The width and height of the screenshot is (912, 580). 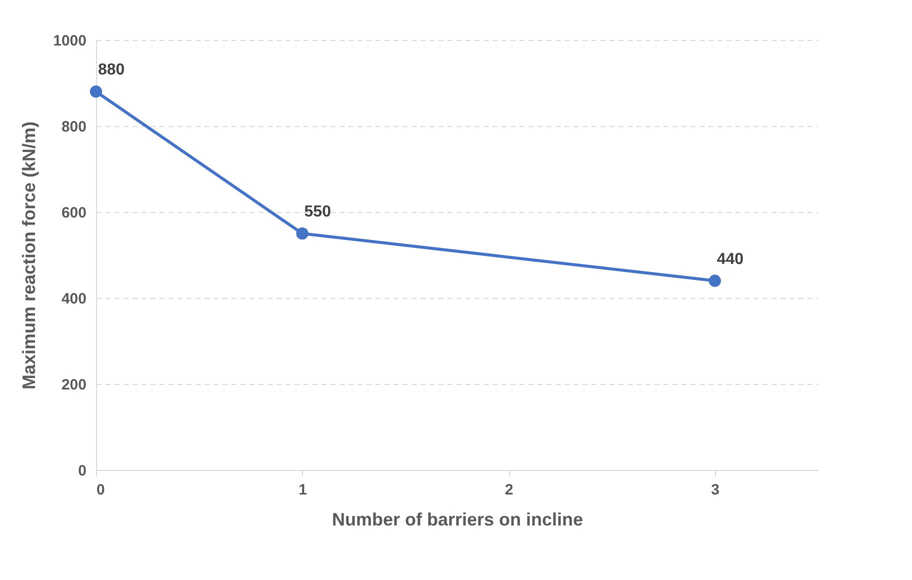 I want to click on x-axis-title: Number of barriers on incline, so click(x=458, y=520).